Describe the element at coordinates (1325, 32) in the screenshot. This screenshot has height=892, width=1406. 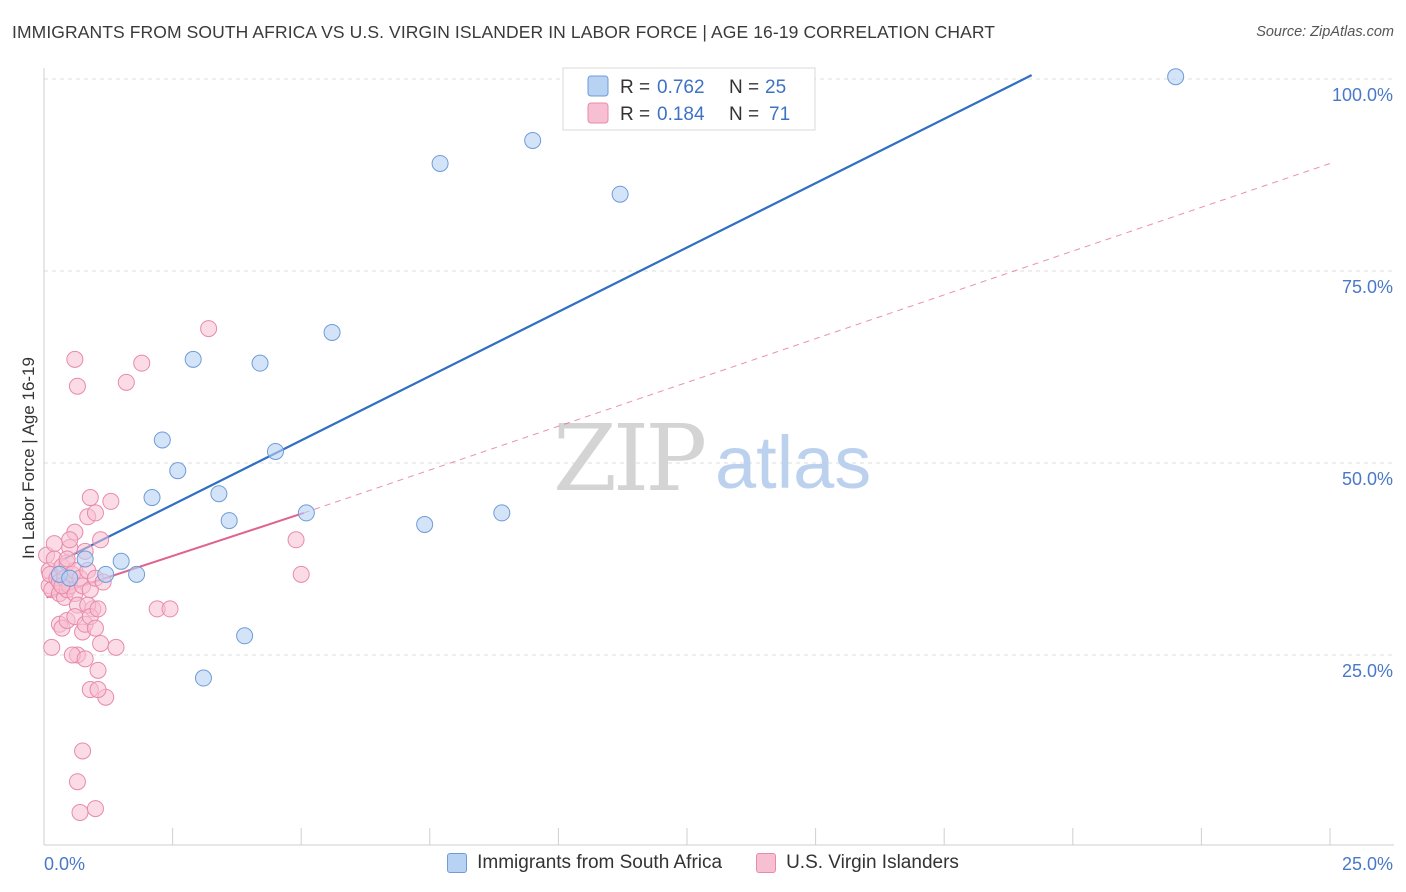
I see `source-label: Source: ZipAtlas.com` at that location.